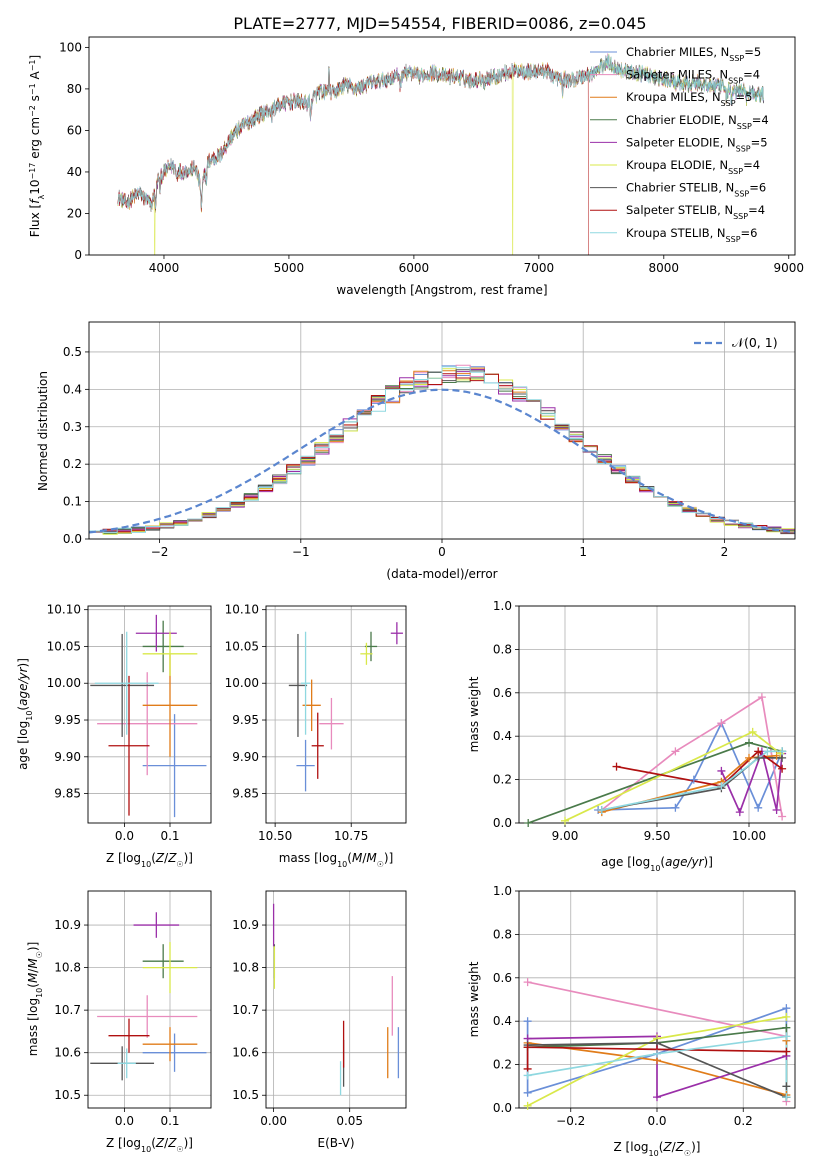 This screenshot has width=819, height=1170. I want to click on x-tick-label: 7000, so click(539, 268).